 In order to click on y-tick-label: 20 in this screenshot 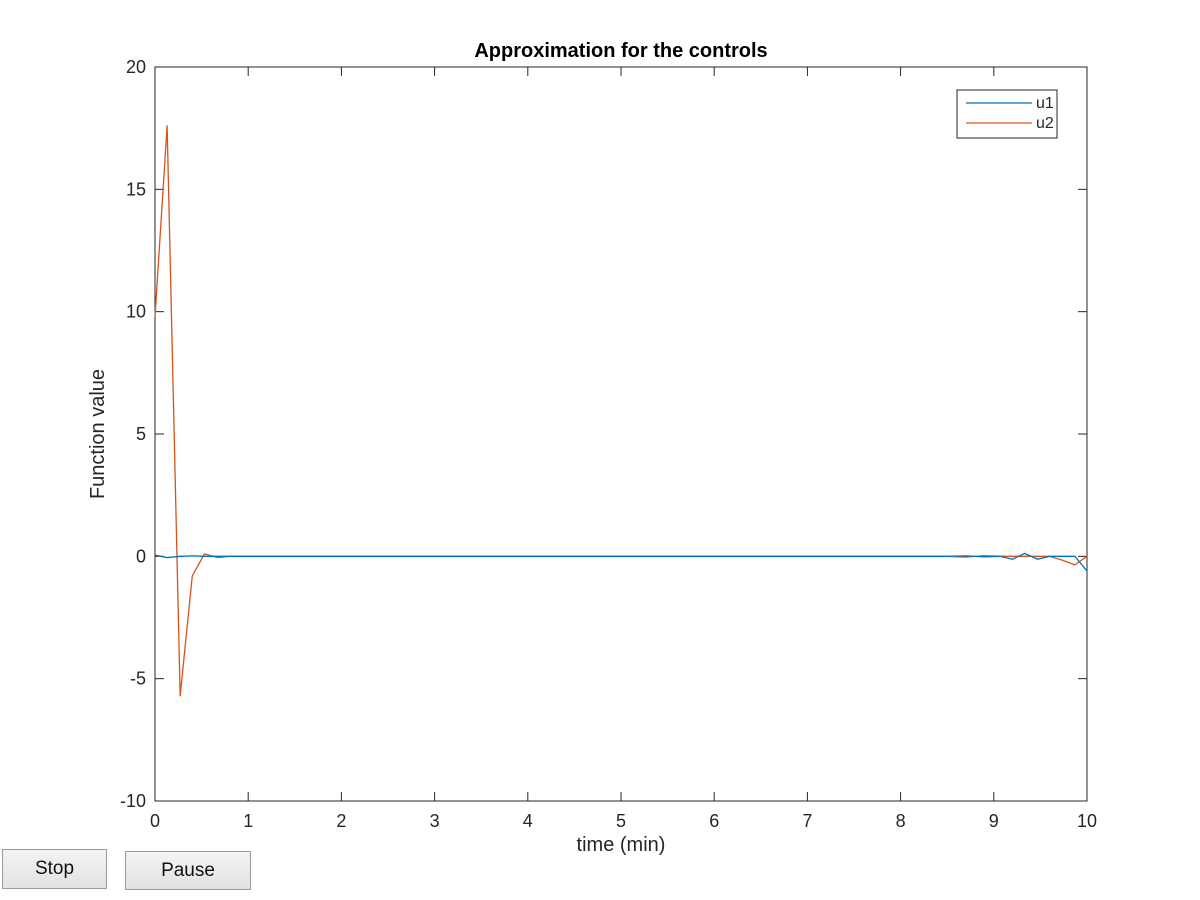, I will do `click(136, 67)`.